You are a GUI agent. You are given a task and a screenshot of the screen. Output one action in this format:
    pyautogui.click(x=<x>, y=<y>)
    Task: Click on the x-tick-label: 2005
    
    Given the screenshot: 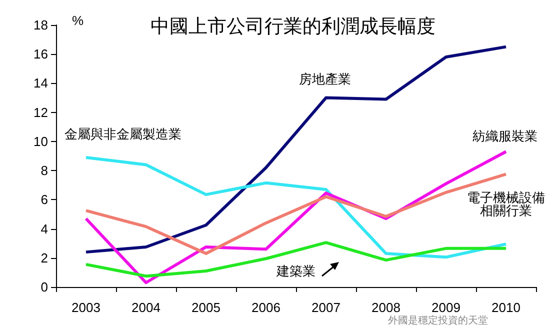 What is the action you would take?
    pyautogui.click(x=206, y=307)
    